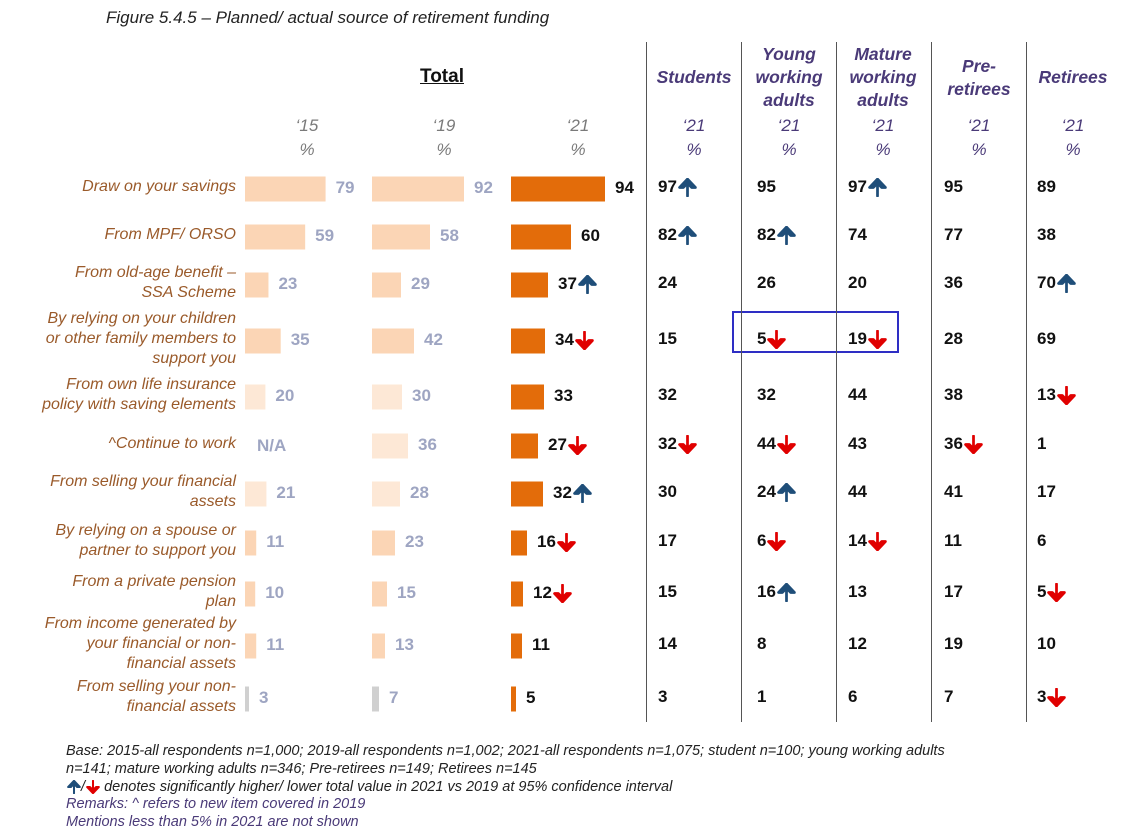  I want to click on table-cell-value: 16, so click(766, 591).